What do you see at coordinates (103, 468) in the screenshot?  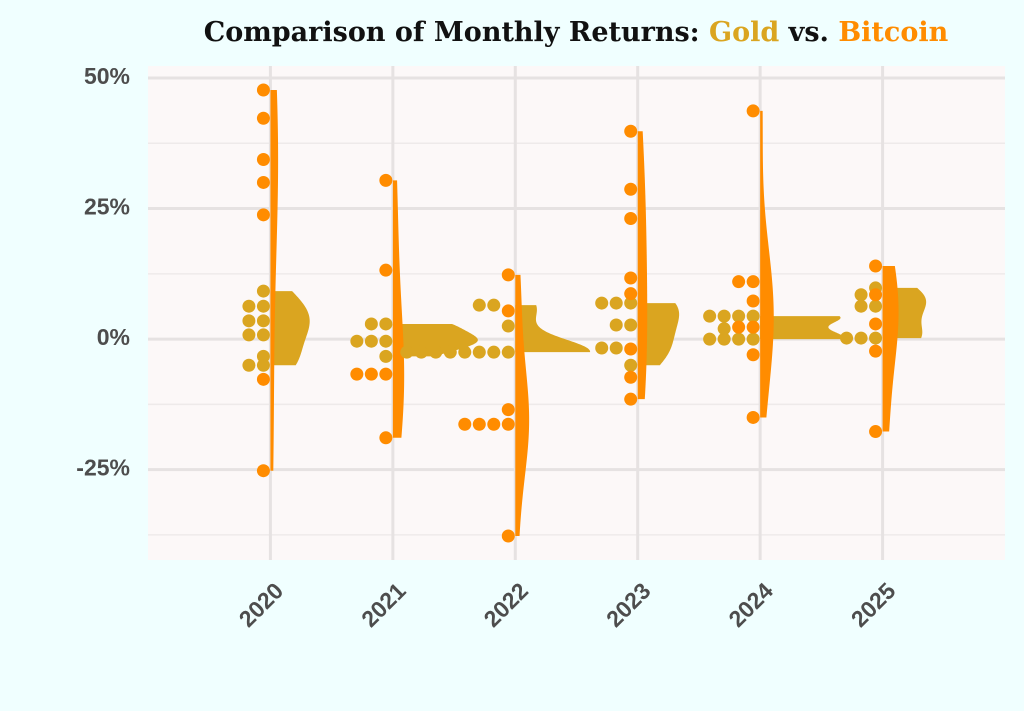 I see `y-tick-label: -25%` at bounding box center [103, 468].